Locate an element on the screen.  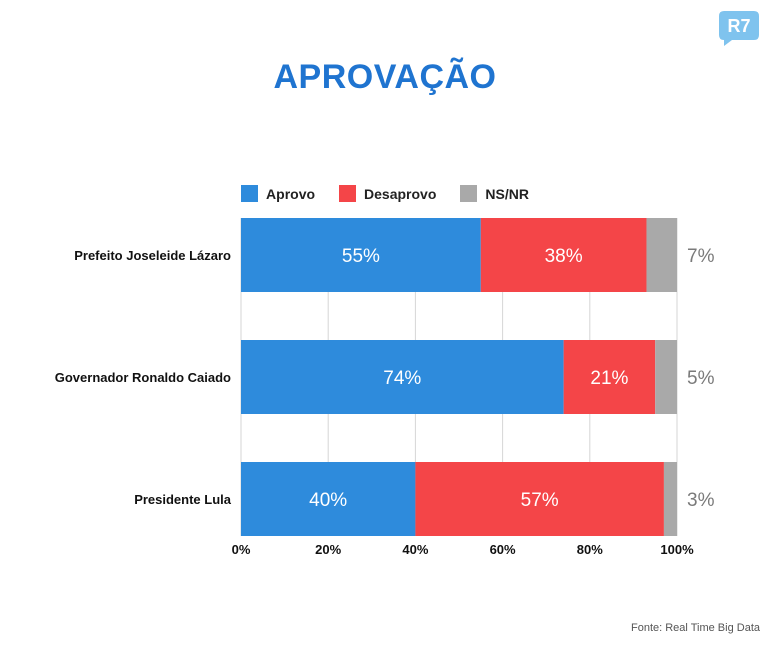
legend-swatch-aprovo is located at coordinates (250, 193).